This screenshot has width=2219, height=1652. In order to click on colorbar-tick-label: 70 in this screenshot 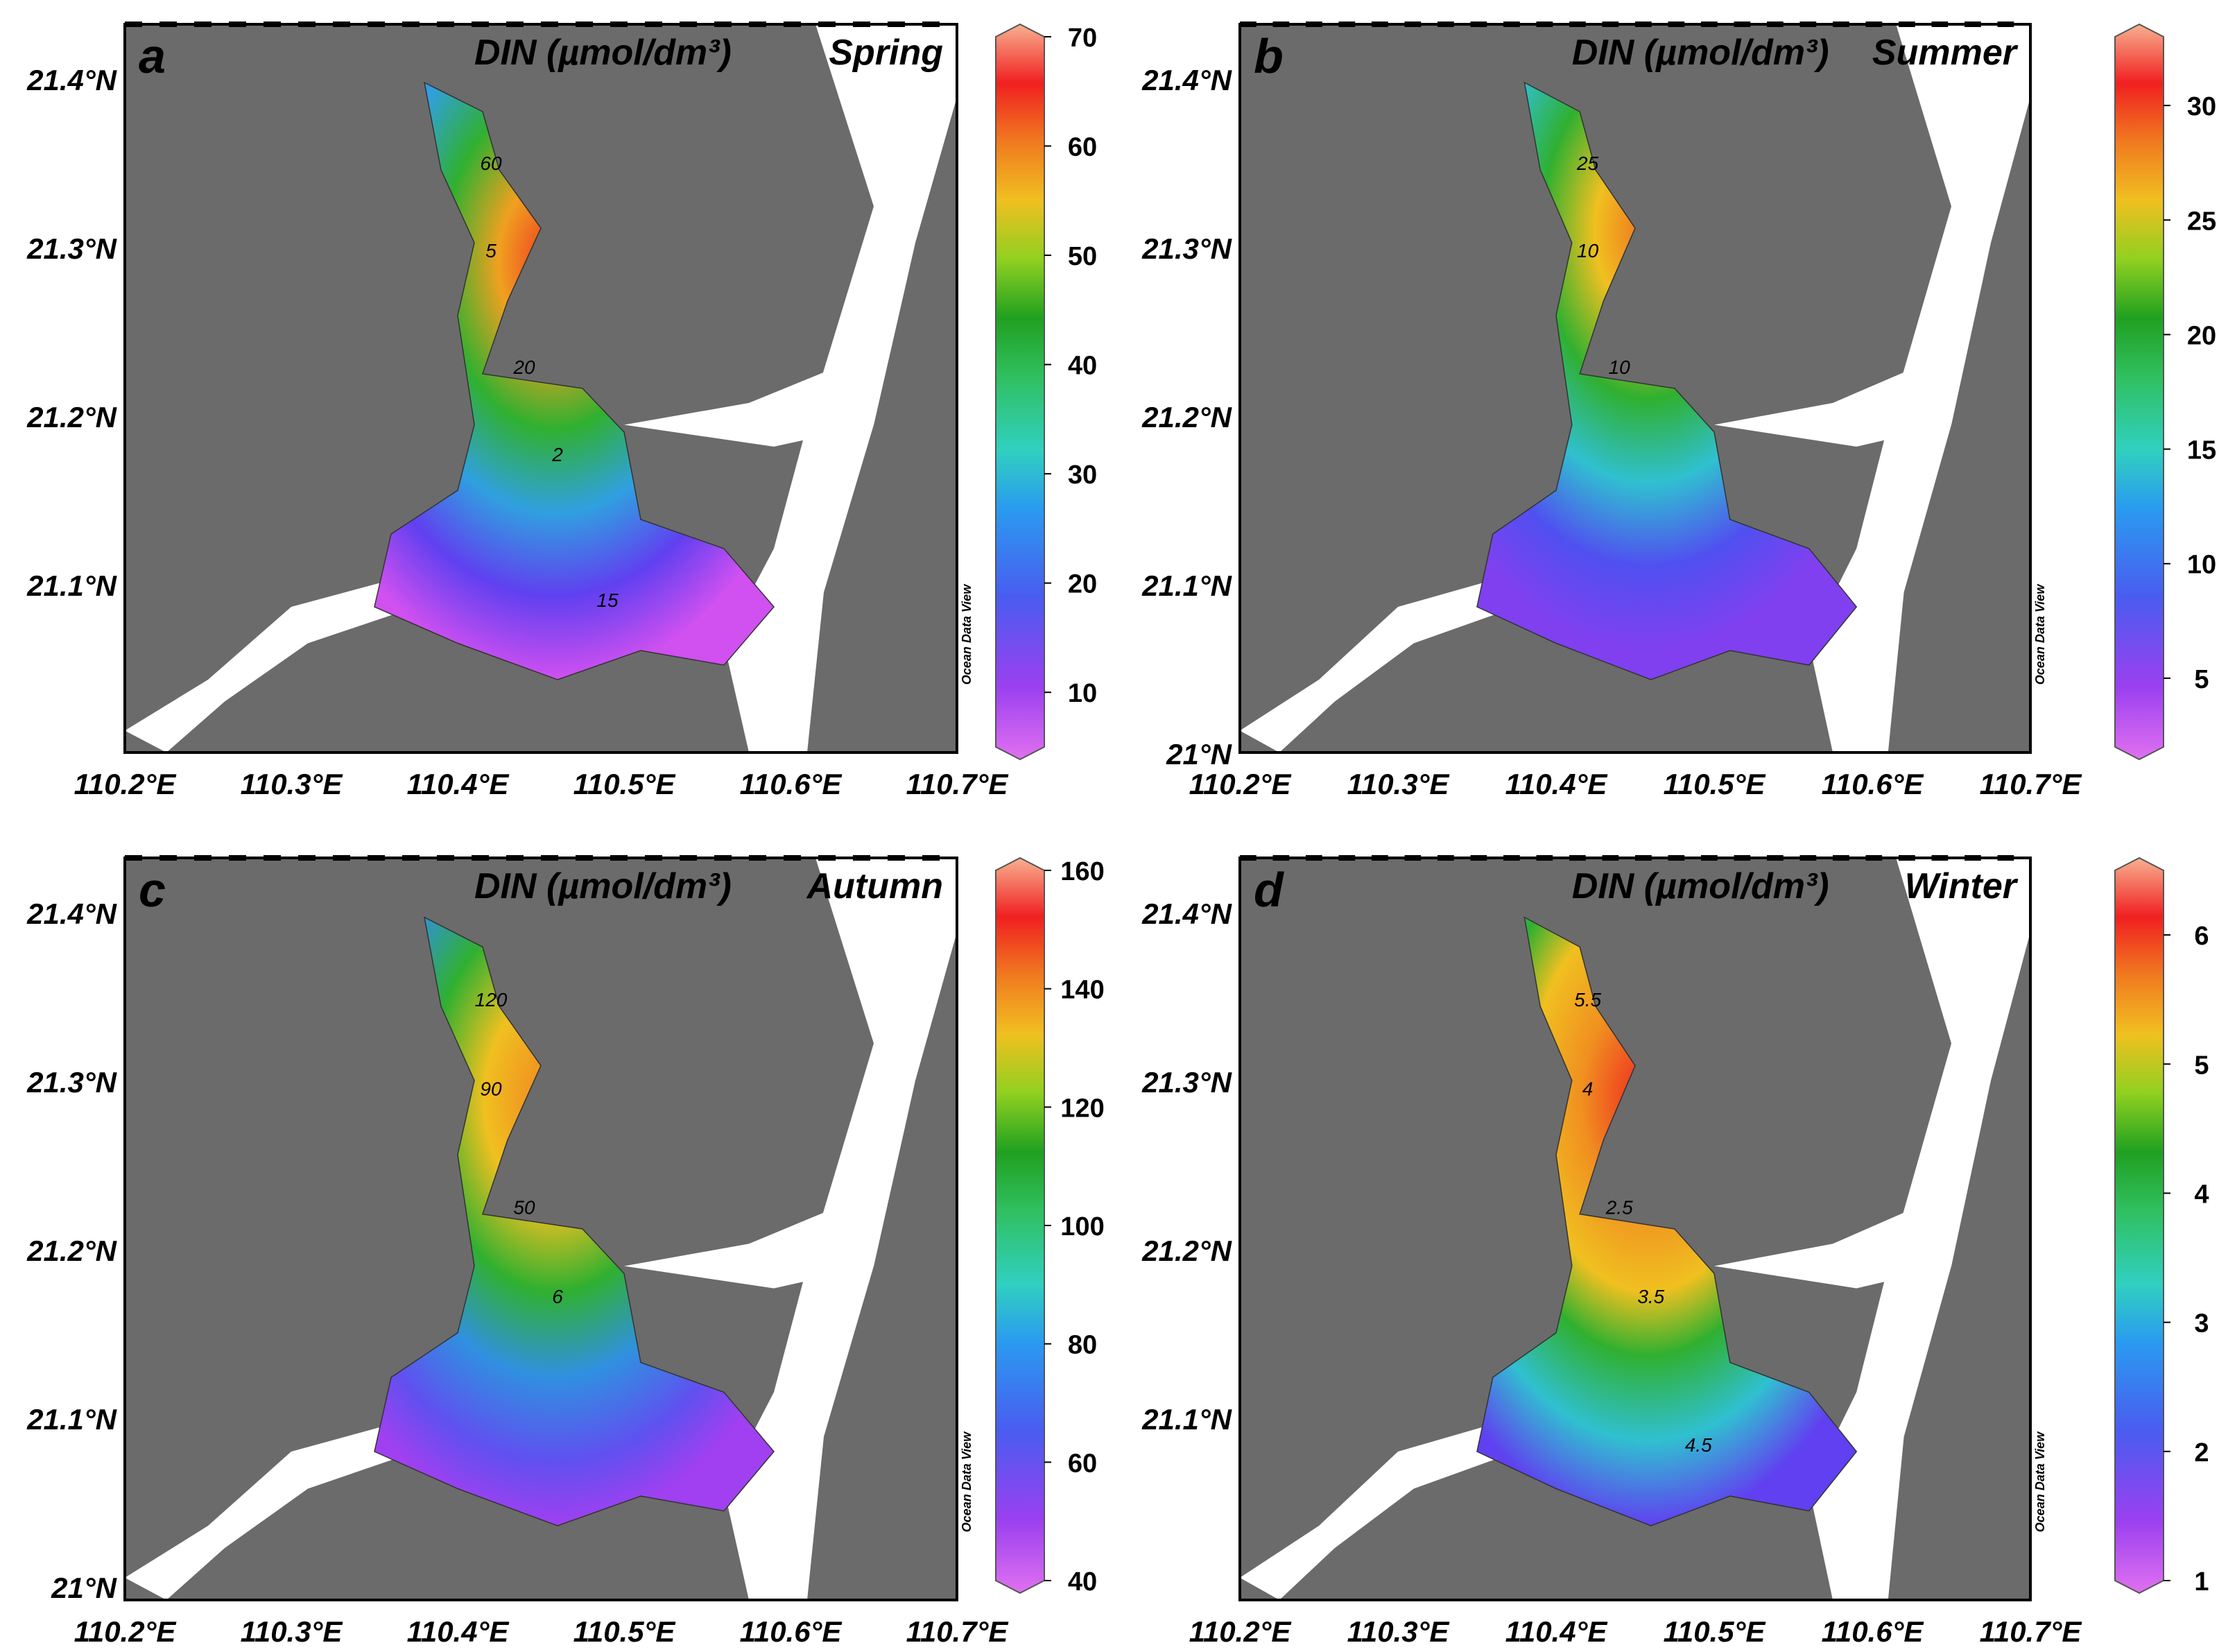, I will do `click(1083, 38)`.